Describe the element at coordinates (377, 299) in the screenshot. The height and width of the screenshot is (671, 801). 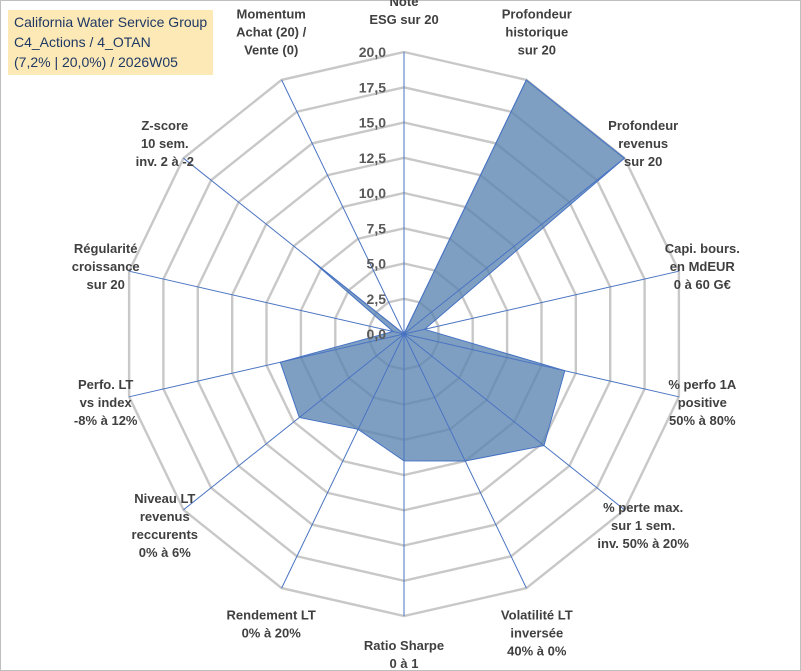
I see `tick-label: 2,5` at that location.